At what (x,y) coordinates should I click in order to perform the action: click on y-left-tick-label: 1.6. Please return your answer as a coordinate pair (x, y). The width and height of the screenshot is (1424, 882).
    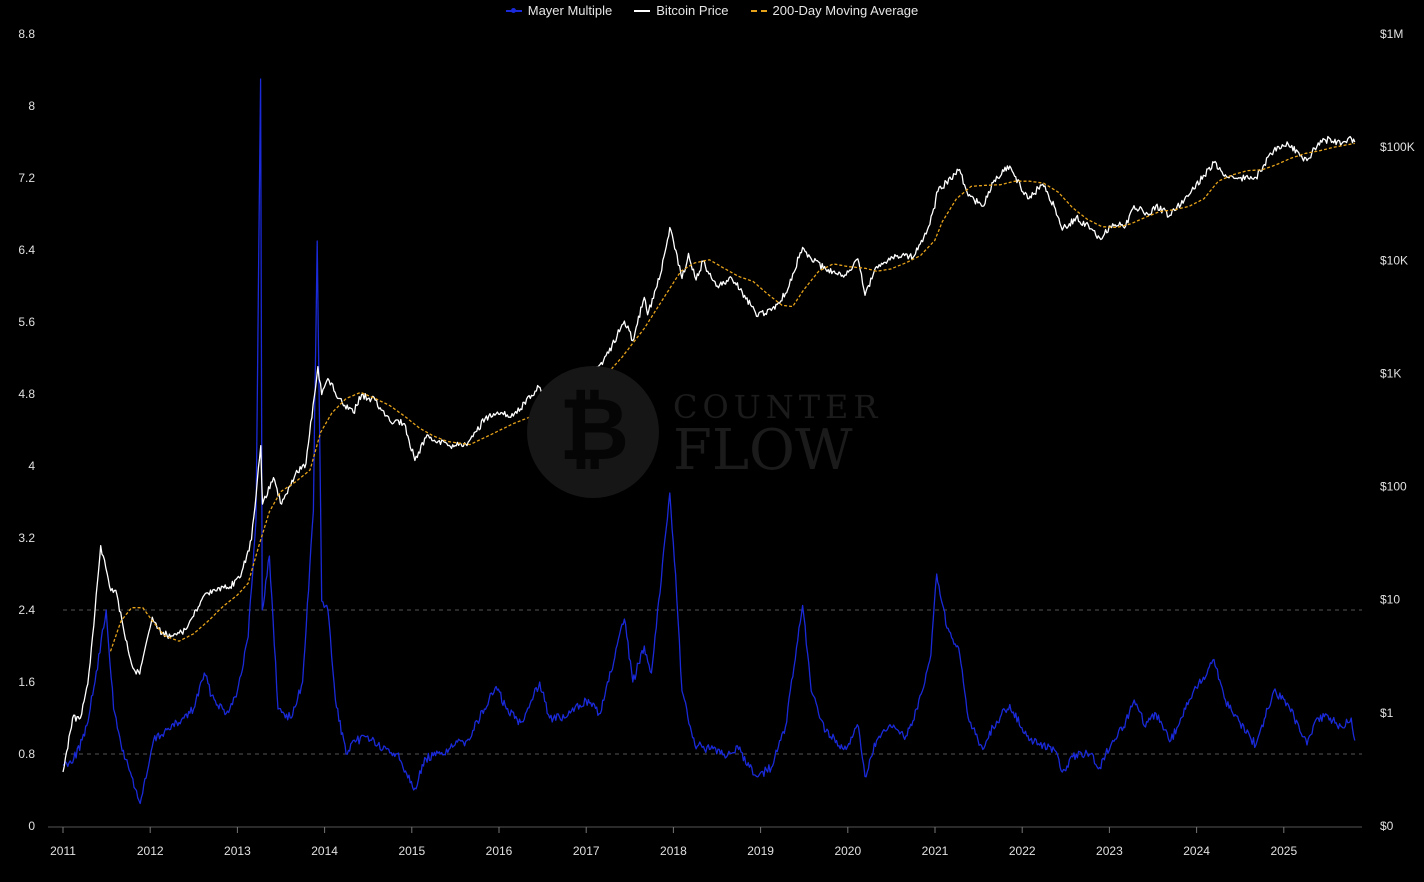
    Looking at the image, I should click on (26, 682).